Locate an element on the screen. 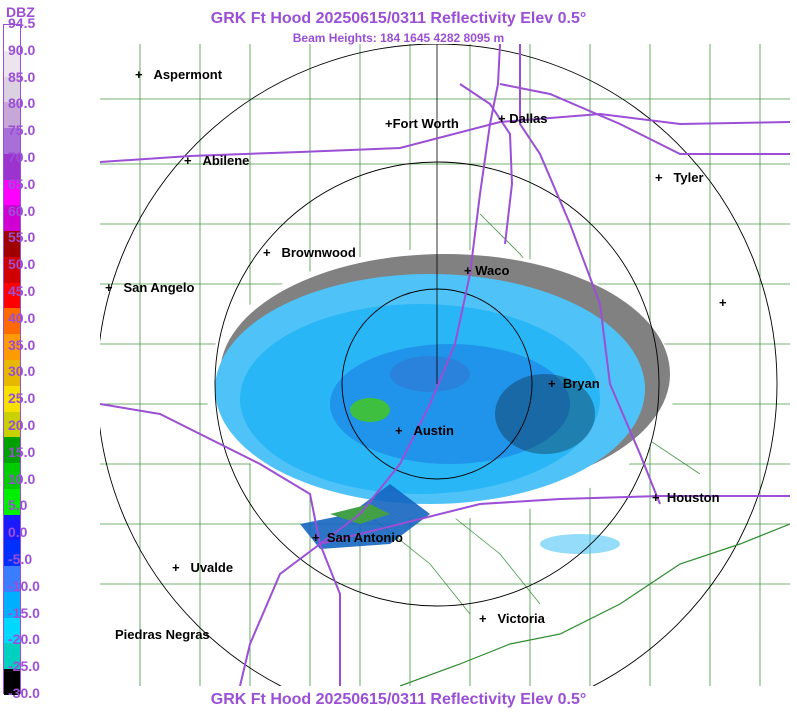 The width and height of the screenshot is (797, 726). legend-tick-label: 85.0 is located at coordinates (22, 76).